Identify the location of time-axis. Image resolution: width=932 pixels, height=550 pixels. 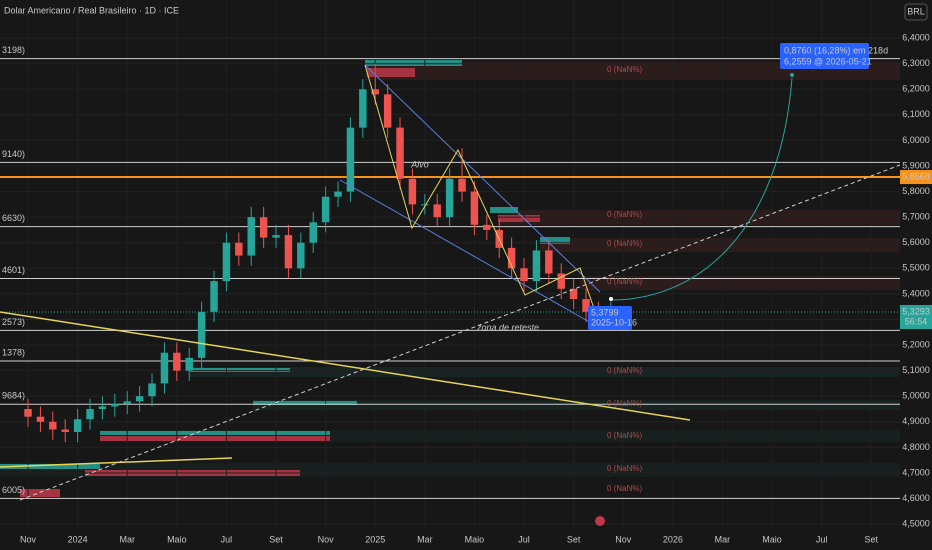
(450, 540).